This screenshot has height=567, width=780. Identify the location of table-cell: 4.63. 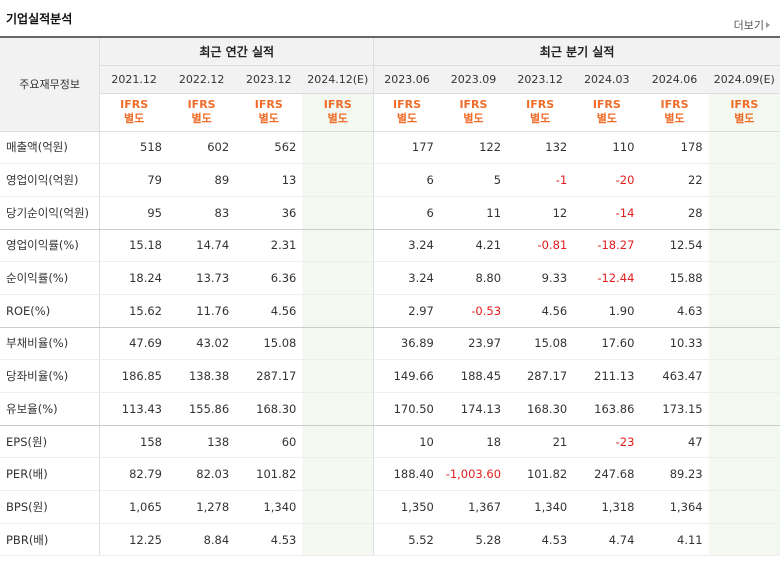
(674, 311).